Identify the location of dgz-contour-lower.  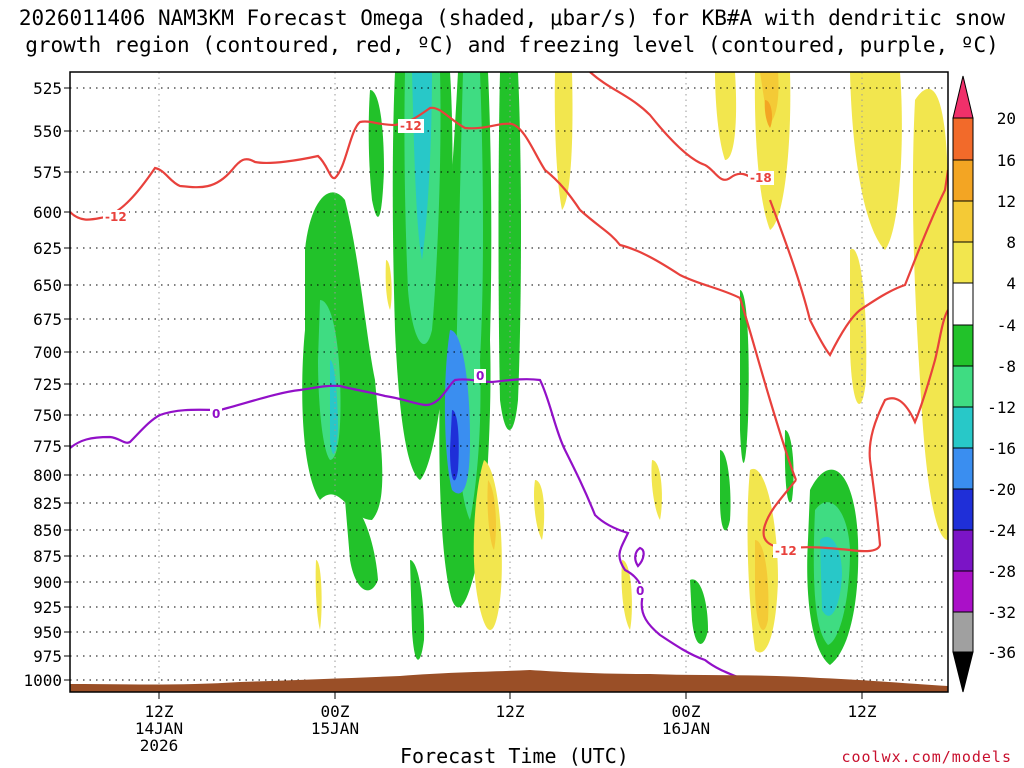
(855, 431).